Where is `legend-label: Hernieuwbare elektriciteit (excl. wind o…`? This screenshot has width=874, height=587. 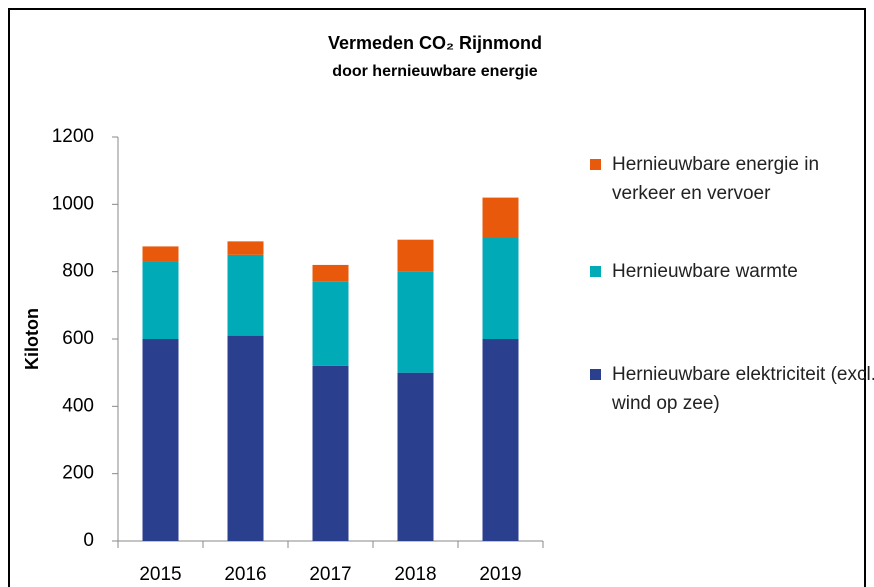 legend-label: Hernieuwbare elektriciteit (excl. wind o… is located at coordinates (743, 389).